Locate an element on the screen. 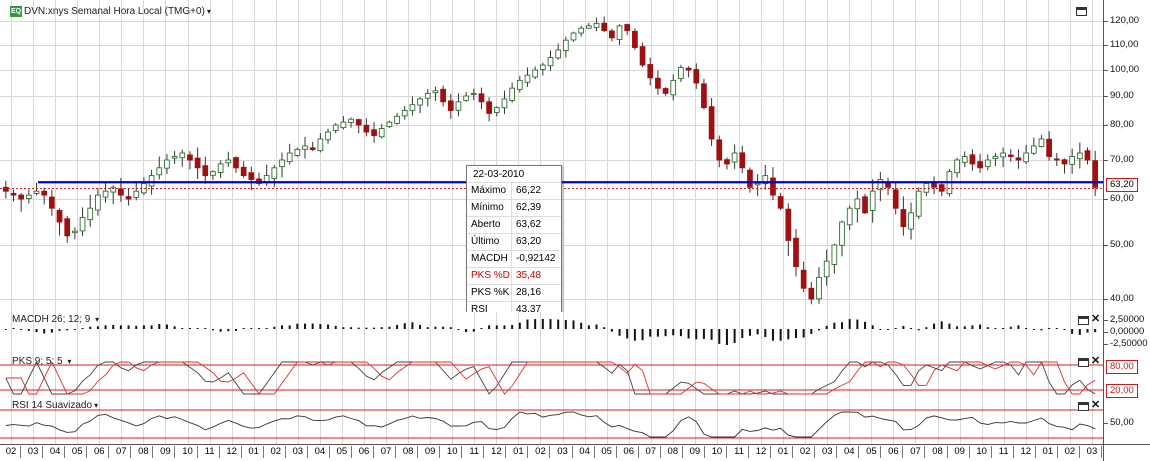  price-tick: 80,00 is located at coordinates (1119, 124).